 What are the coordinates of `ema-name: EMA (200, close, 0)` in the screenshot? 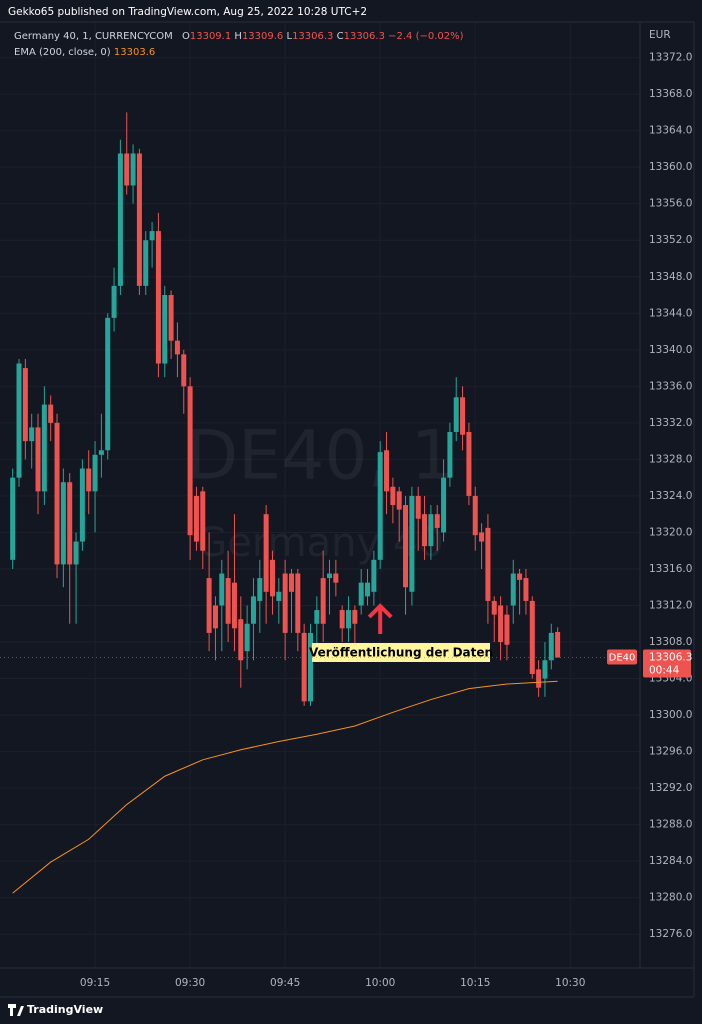 It's located at (62, 52).